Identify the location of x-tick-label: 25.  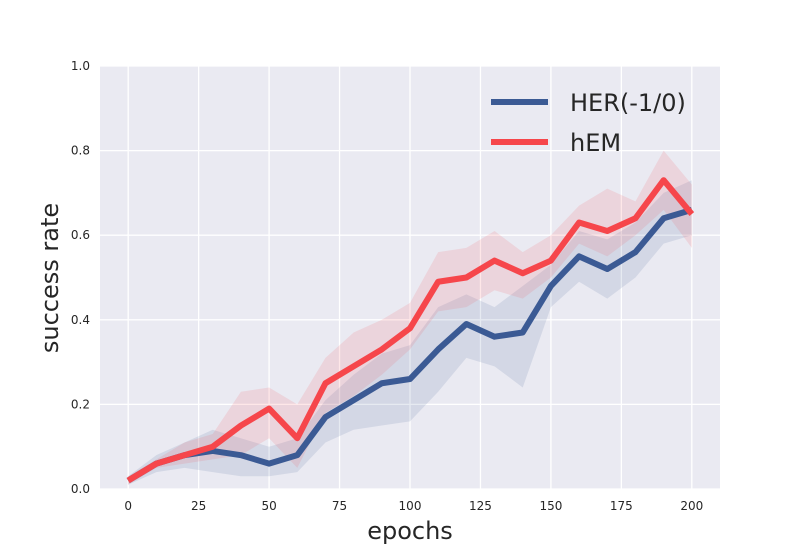
(198, 506).